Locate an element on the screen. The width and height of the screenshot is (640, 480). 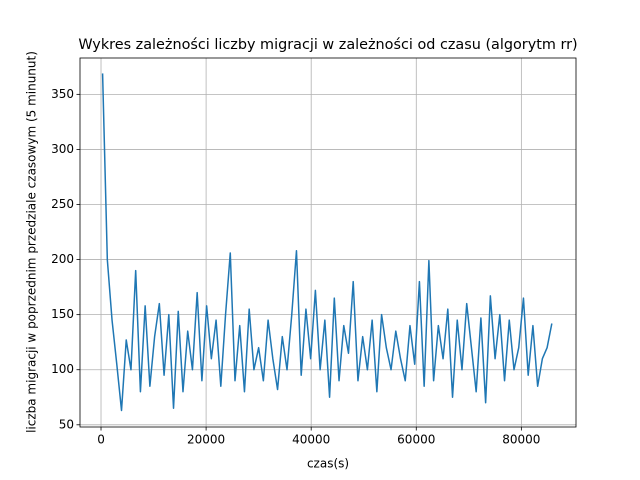
x-axis-label: czas(s) is located at coordinates (328, 464).